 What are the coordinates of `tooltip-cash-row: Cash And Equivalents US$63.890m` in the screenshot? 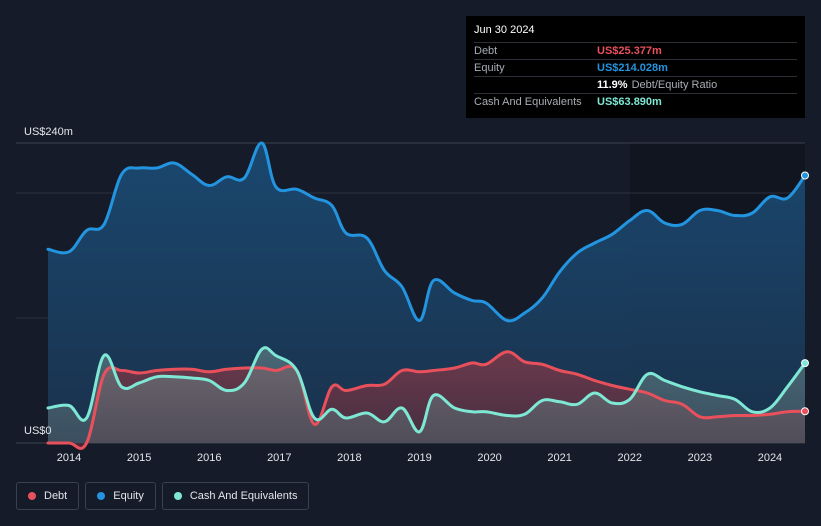 It's located at (635, 101).